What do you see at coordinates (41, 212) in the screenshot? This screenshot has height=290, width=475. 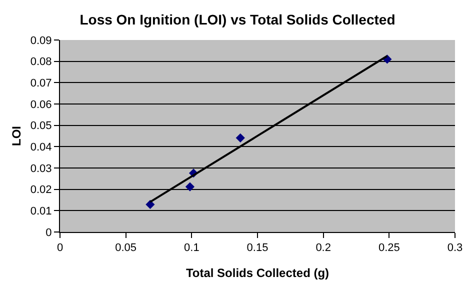 I see `y-tick-label: 0.01` at bounding box center [41, 212].